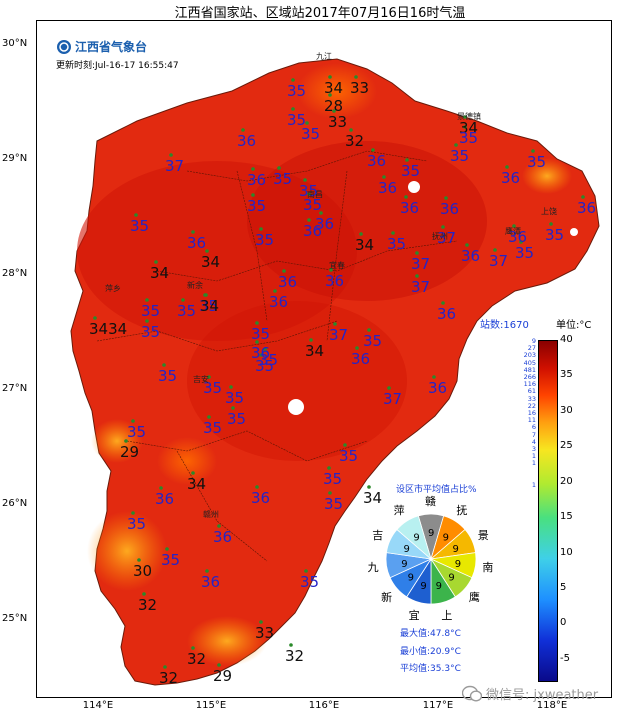 The height and width of the screenshot is (724, 640). Describe the element at coordinates (320, 13) in the screenshot. I see `map-title: 江西省国家站、区域站2017年07月16日16时气温` at that location.